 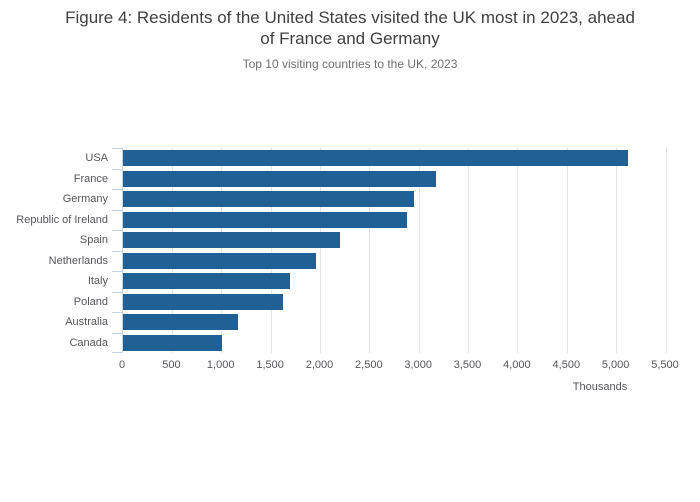 I want to click on category-label-canada: Canada, so click(x=88, y=342).